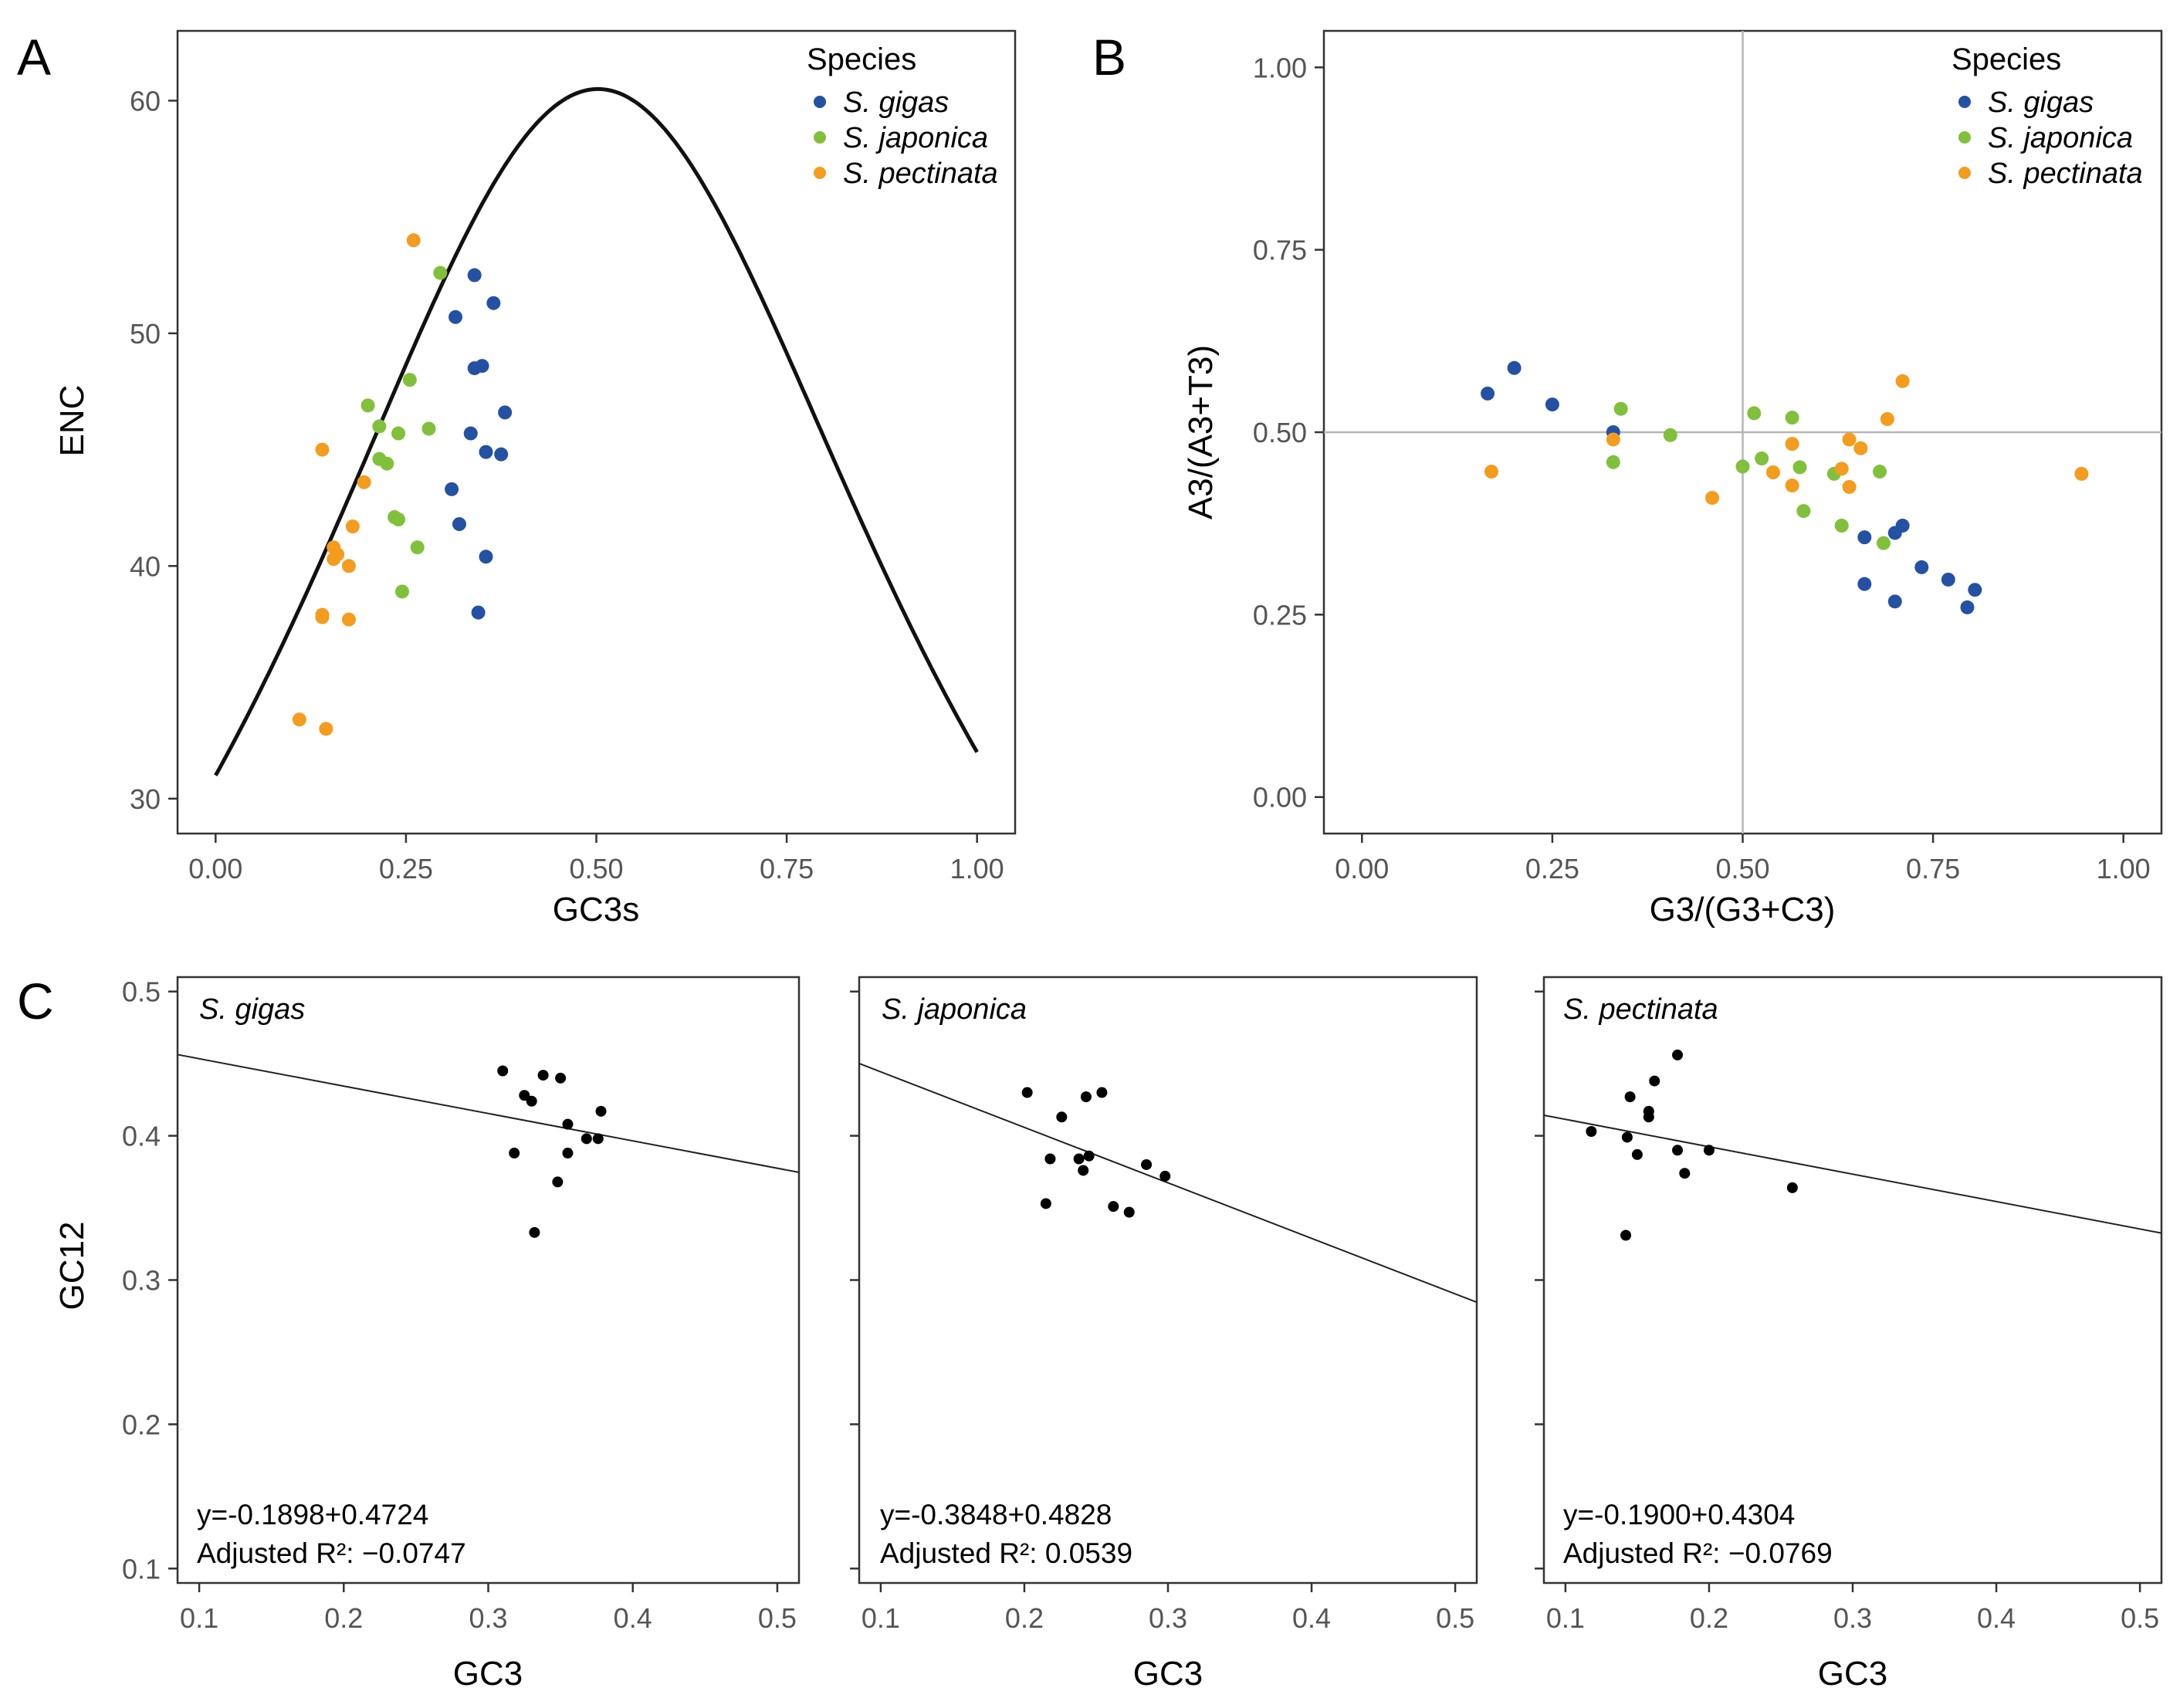  Describe the element at coordinates (954, 1009) in the screenshot. I see `subplot-s-japonica-title: S. japonica` at that location.